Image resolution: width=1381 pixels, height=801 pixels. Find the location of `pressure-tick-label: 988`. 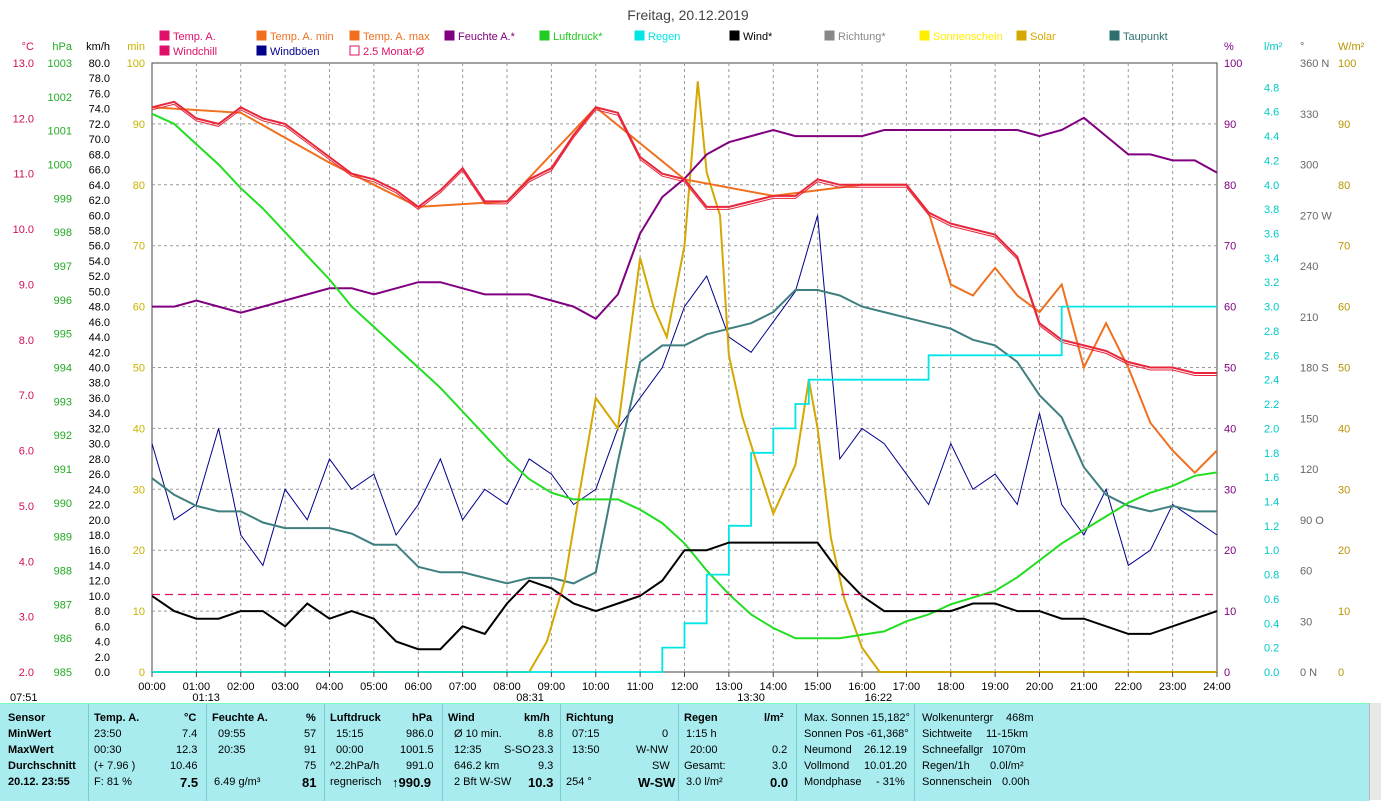

pressure-tick-label: 988 is located at coordinates (63, 572).